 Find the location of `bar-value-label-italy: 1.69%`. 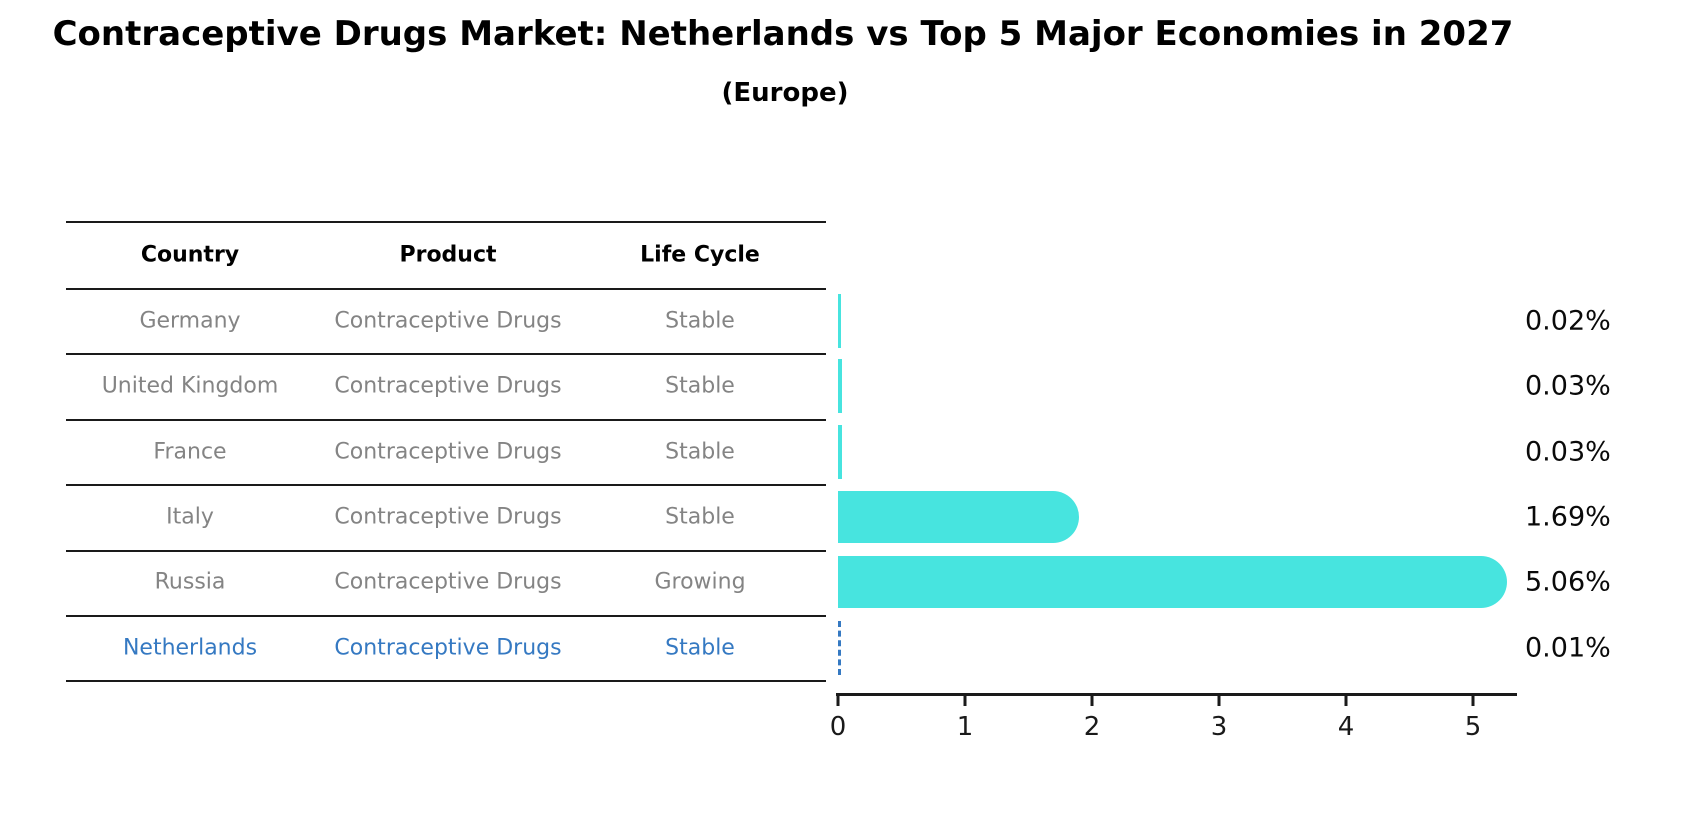

bar-value-label-italy: 1.69% is located at coordinates (1568, 517).